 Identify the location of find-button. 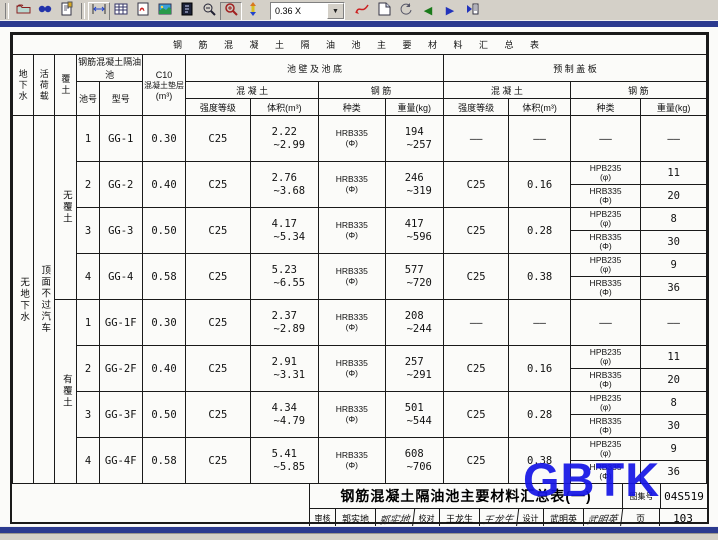
(45, 11).